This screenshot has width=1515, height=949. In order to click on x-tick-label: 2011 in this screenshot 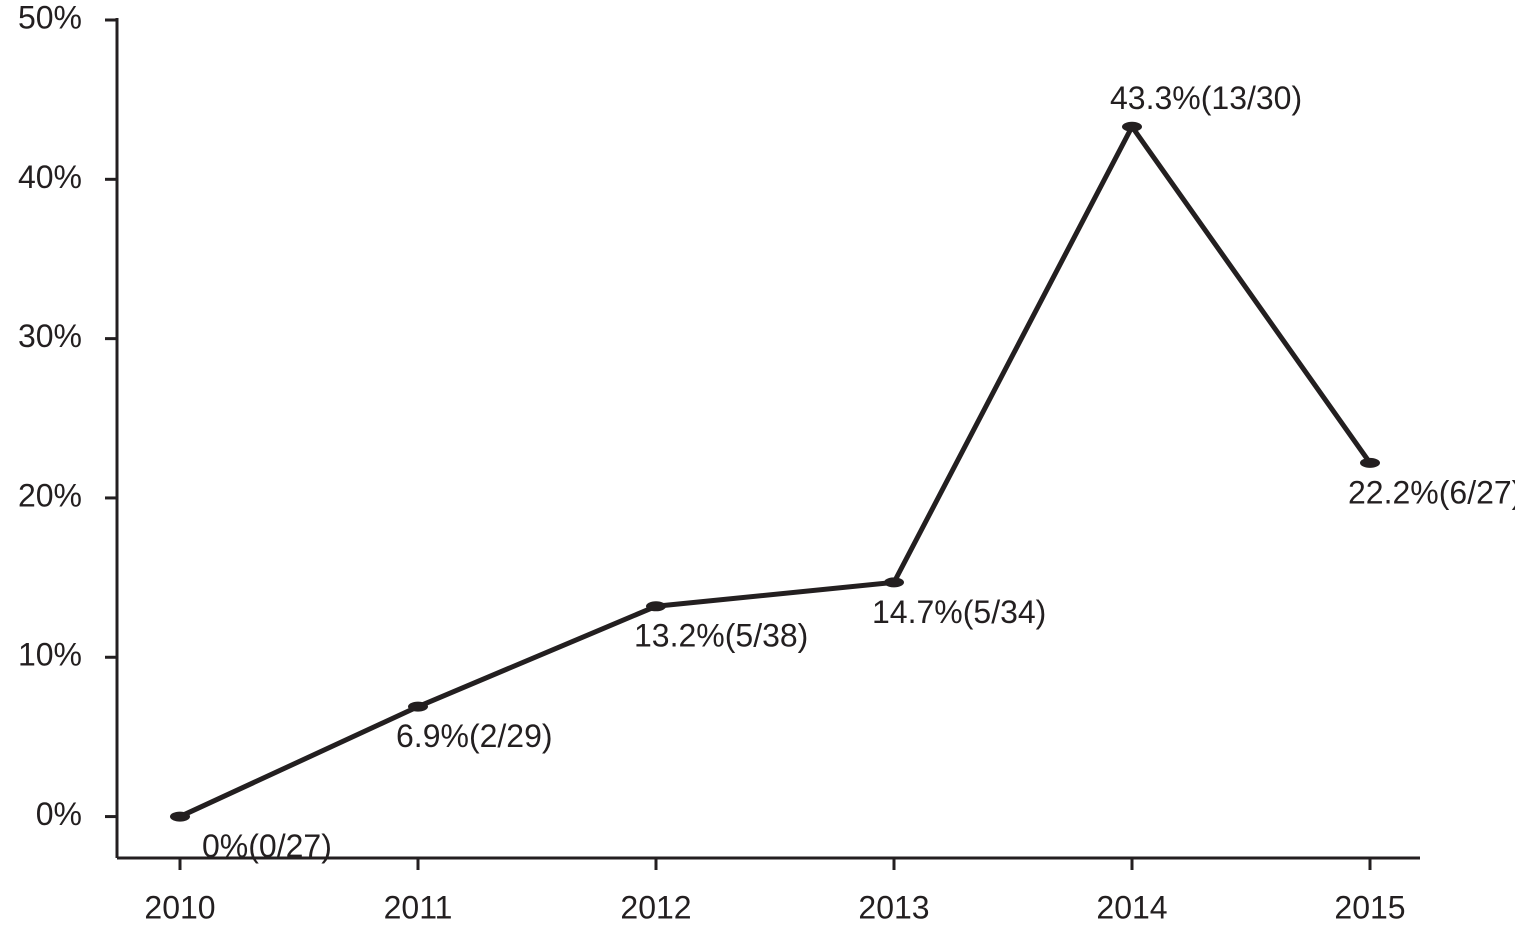, I will do `click(418, 907)`.